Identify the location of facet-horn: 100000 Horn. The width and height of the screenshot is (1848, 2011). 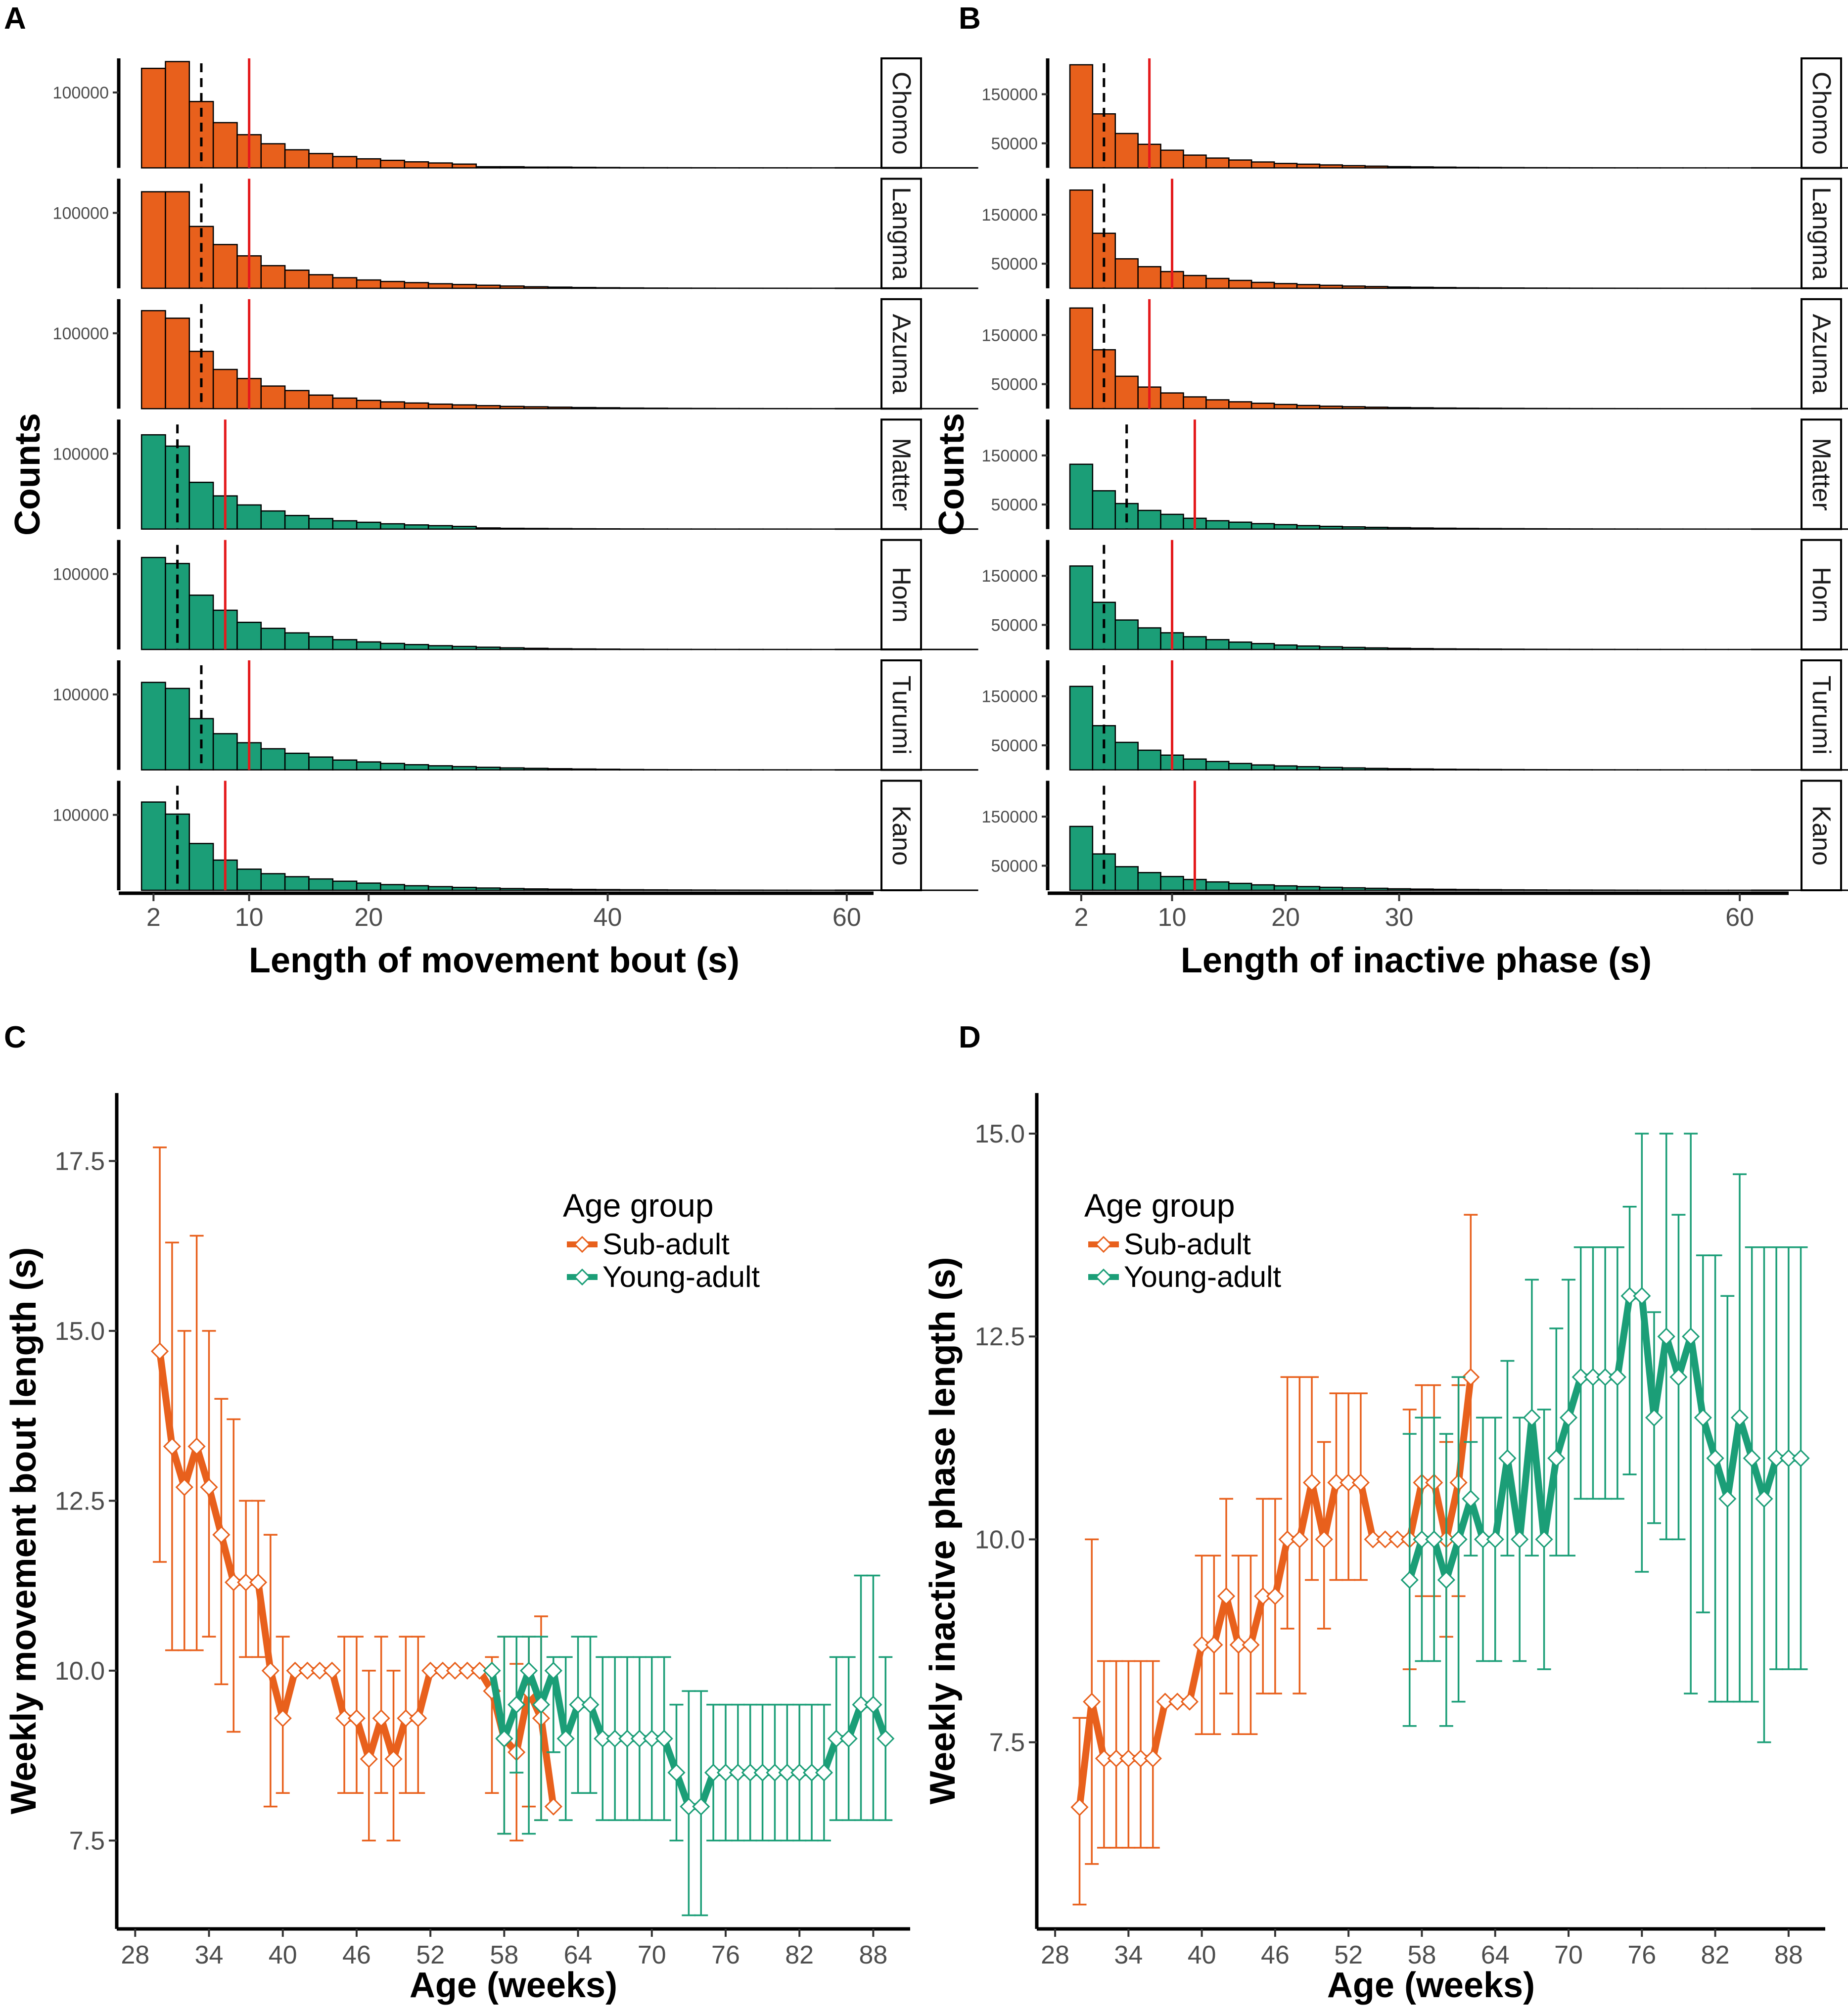
(515, 595).